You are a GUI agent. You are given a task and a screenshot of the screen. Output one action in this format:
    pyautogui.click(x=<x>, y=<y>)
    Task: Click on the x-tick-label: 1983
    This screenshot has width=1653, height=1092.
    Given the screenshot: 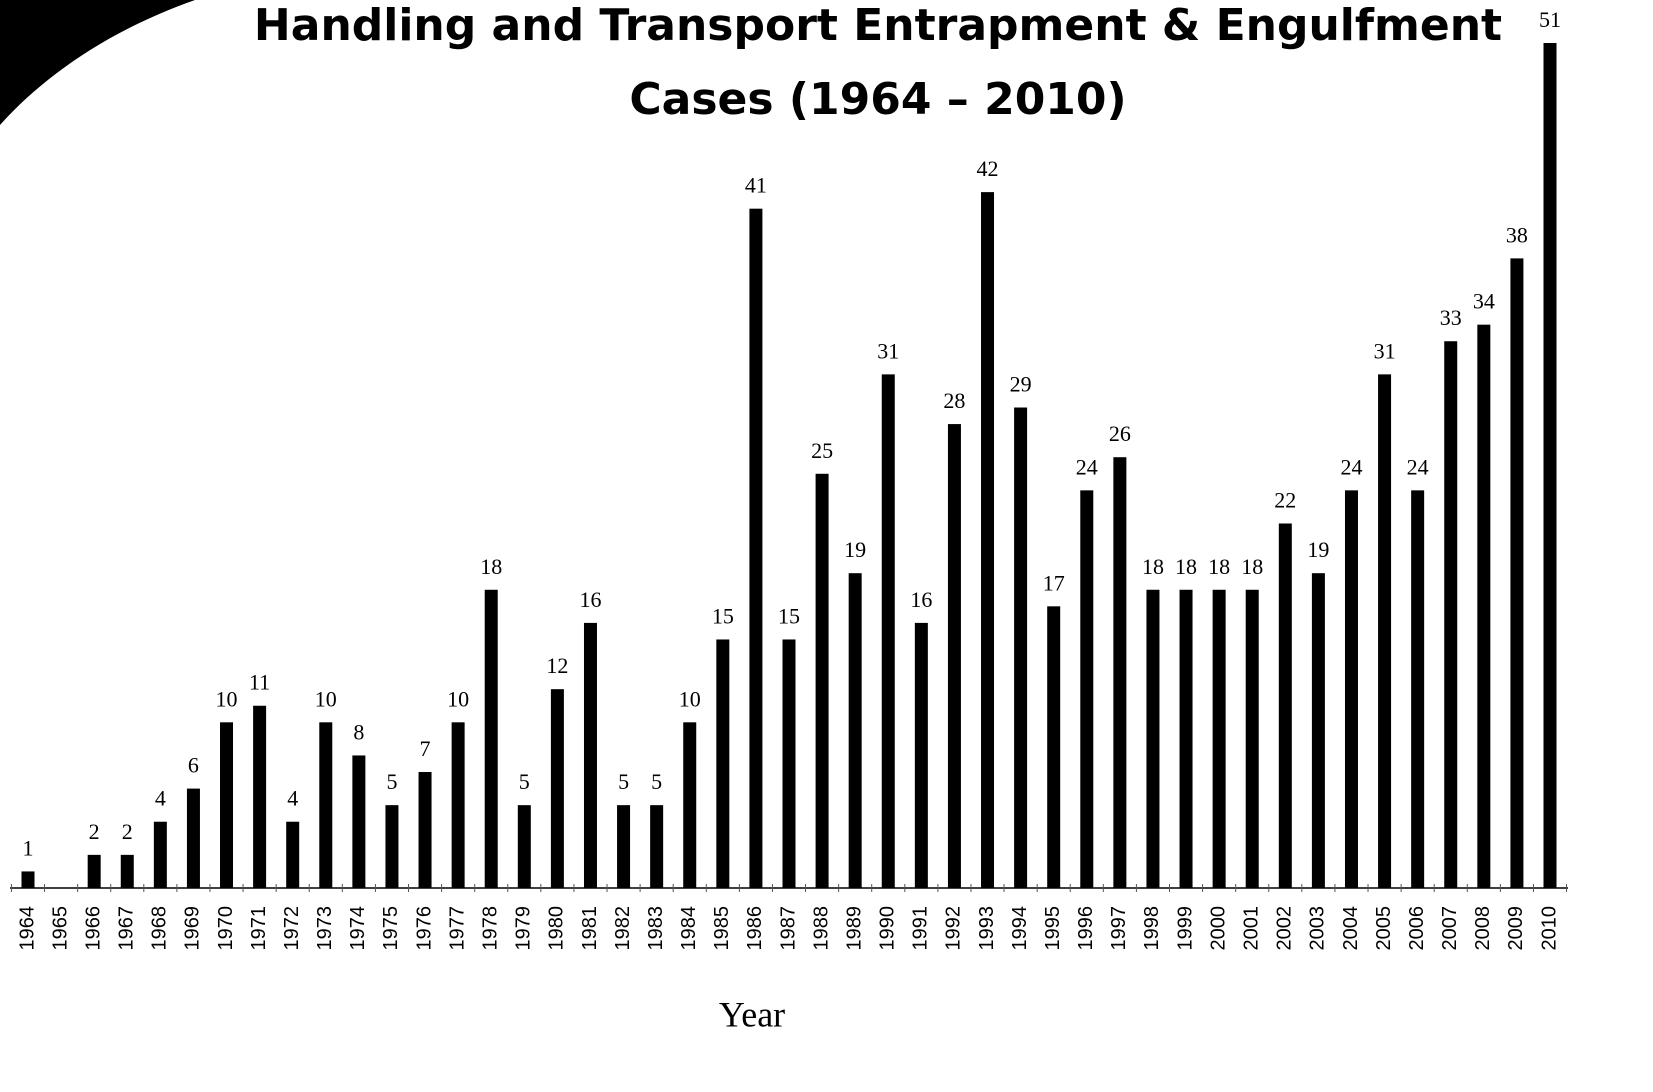 What is the action you would take?
    pyautogui.click(x=656, y=928)
    